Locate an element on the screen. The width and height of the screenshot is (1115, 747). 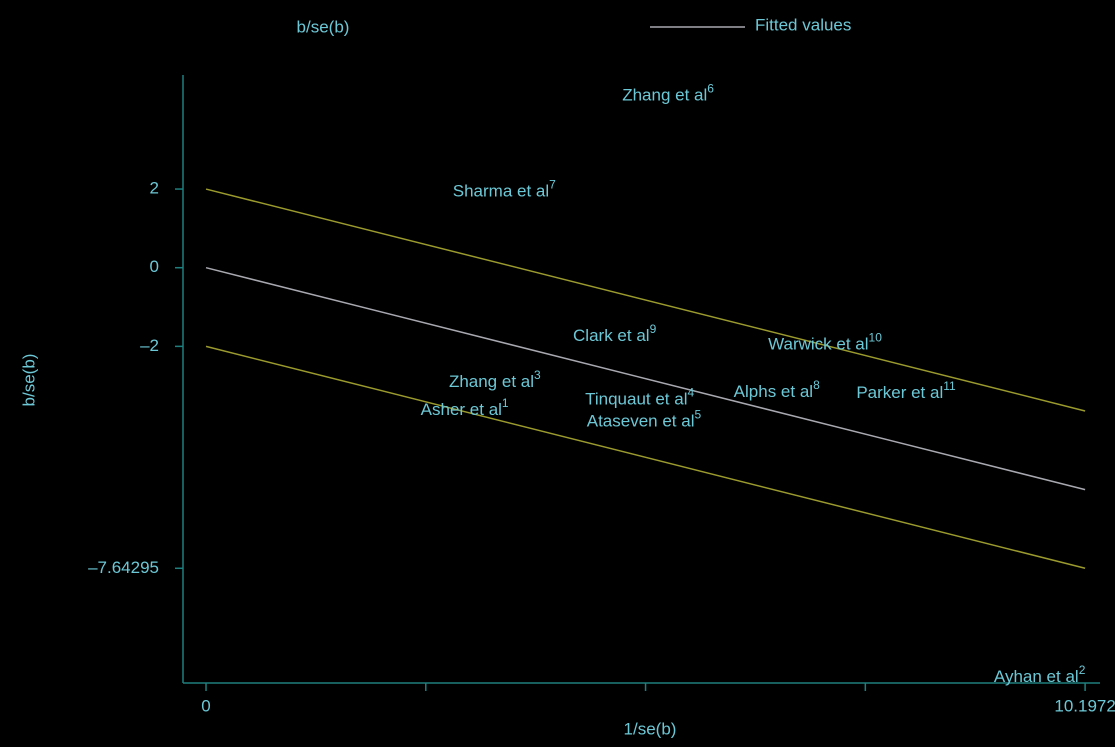
legend-label: Fitted values is located at coordinates (803, 24).